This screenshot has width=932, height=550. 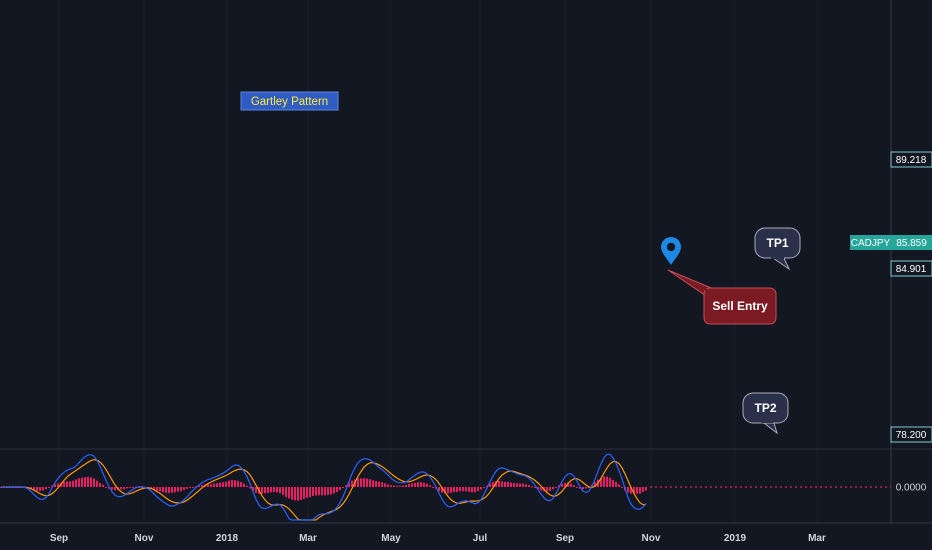 I want to click on price-tag-78-text: 78.200, so click(x=911, y=435).